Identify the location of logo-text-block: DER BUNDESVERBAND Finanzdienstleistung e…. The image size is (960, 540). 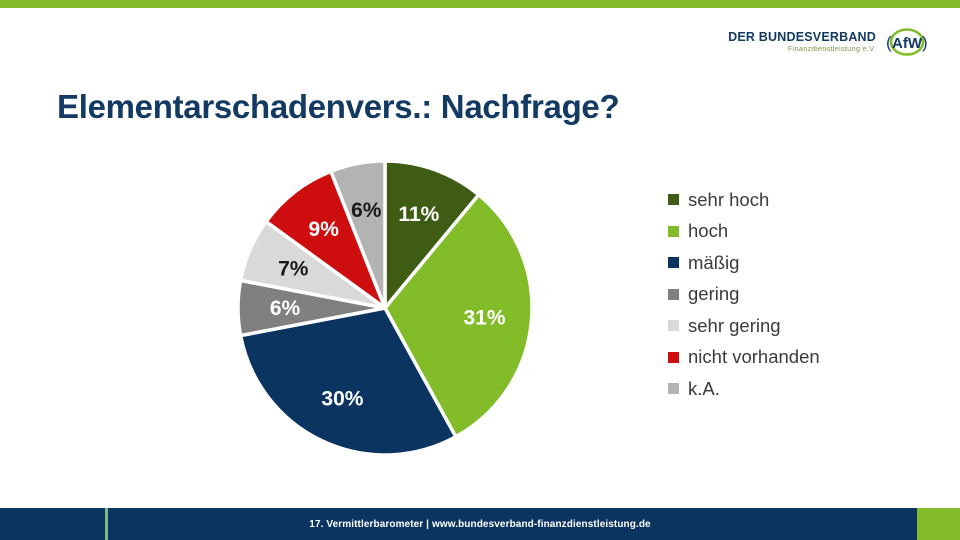
(802, 42).